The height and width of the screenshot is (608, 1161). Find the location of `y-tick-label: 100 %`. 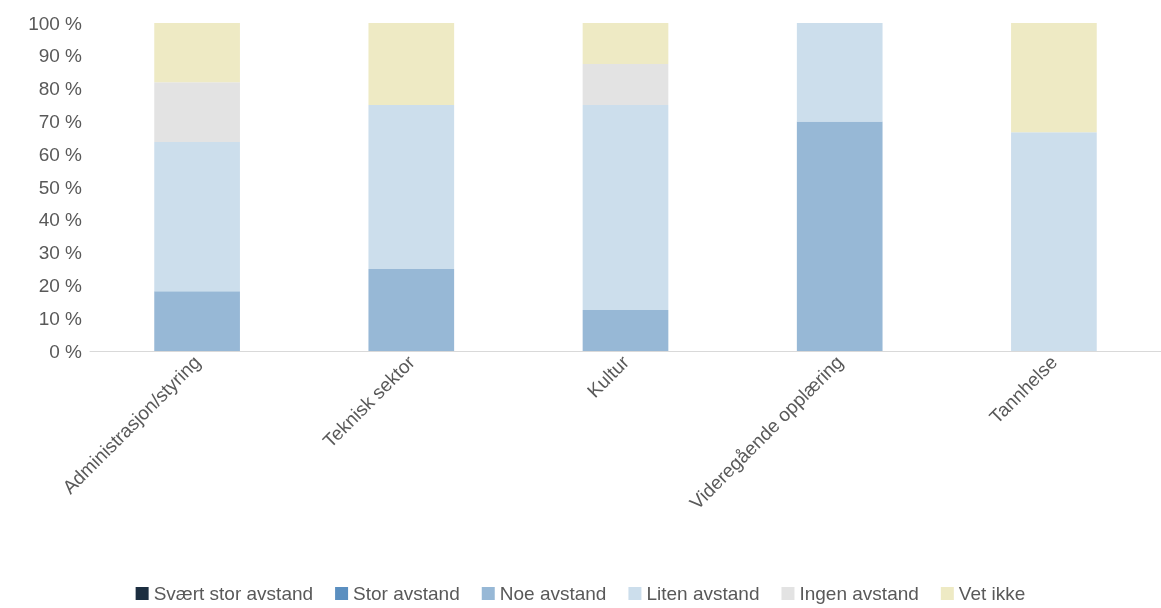

y-tick-label: 100 % is located at coordinates (55, 23).